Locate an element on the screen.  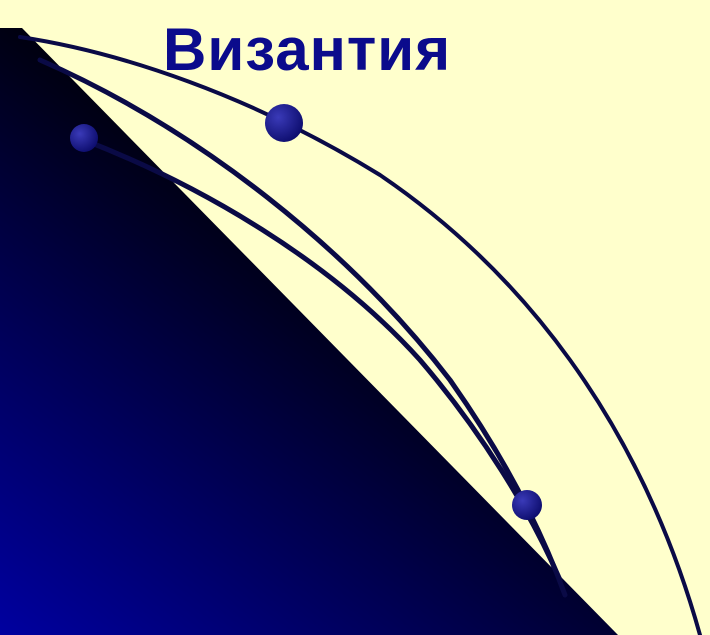
orb-large is located at coordinates (284, 123).